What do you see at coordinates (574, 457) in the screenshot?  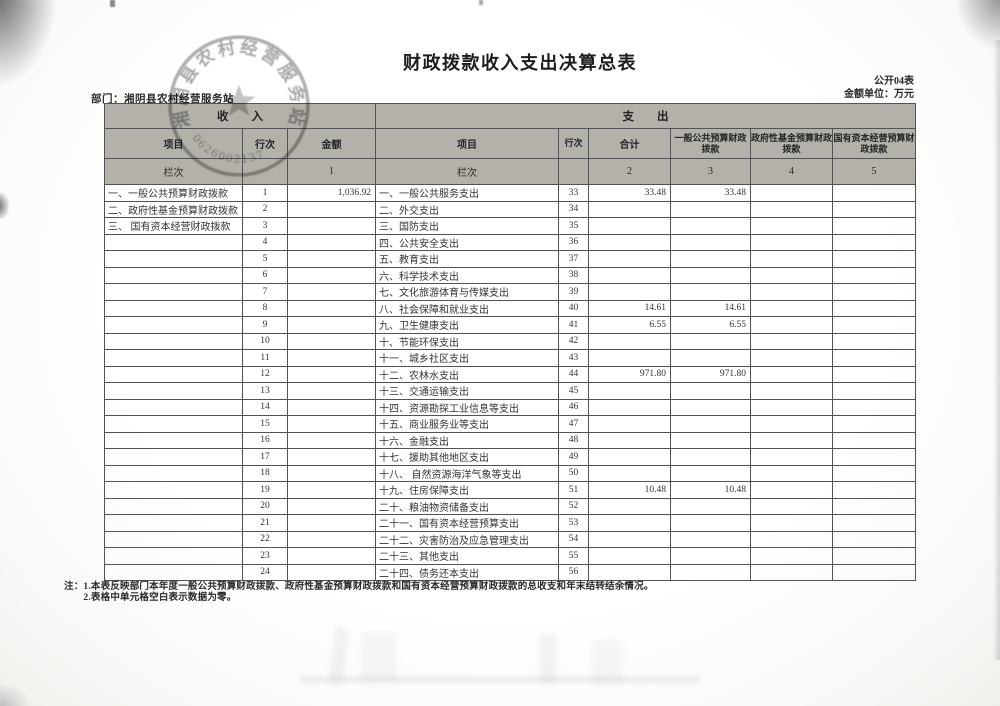 I see `expense-line-cell: 49` at bounding box center [574, 457].